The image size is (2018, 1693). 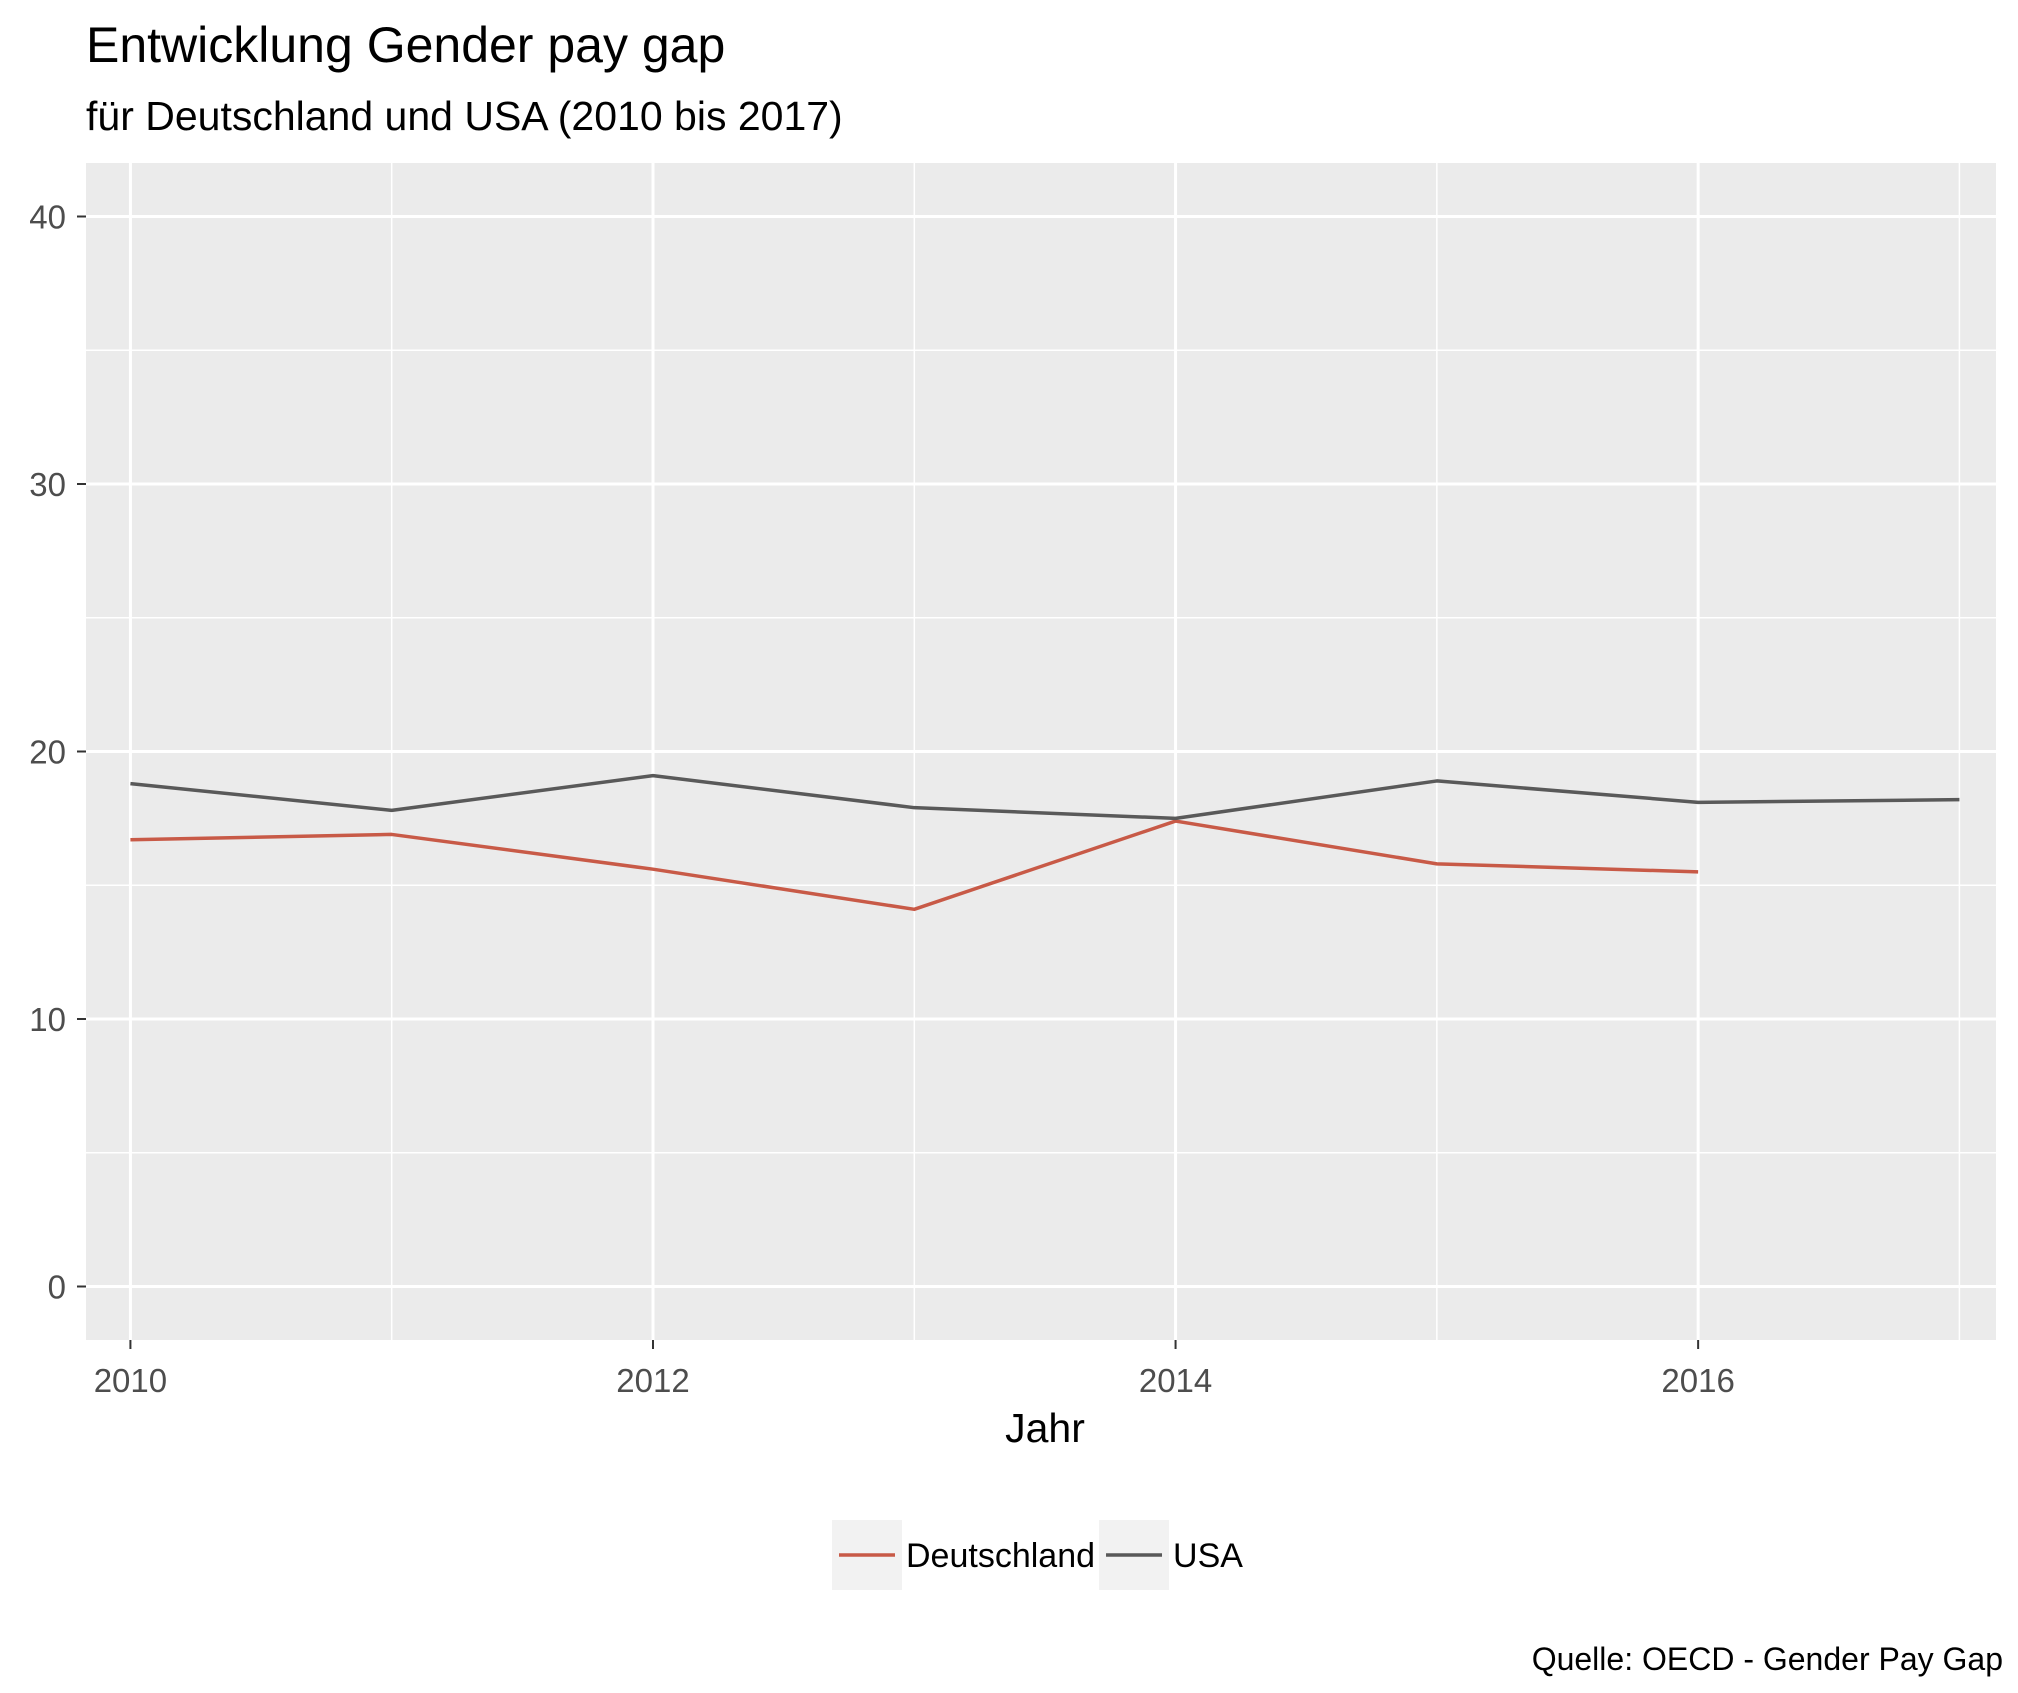 What do you see at coordinates (47, 484) in the screenshot?
I see `y-tick-label: 30` at bounding box center [47, 484].